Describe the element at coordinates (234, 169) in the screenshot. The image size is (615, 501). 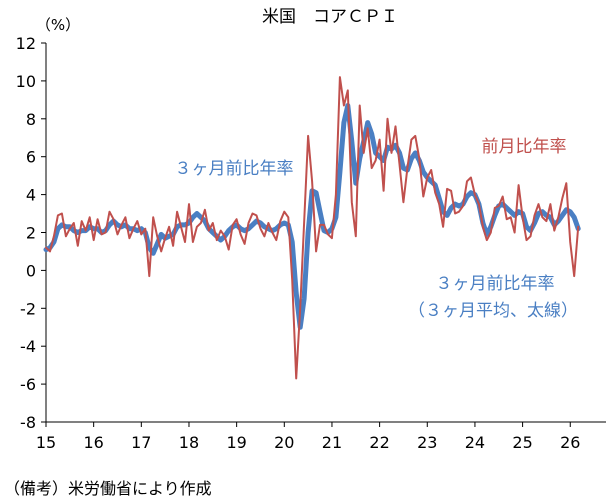
I see `annotation-3m-ann: ３ヶ月前比年率` at that location.